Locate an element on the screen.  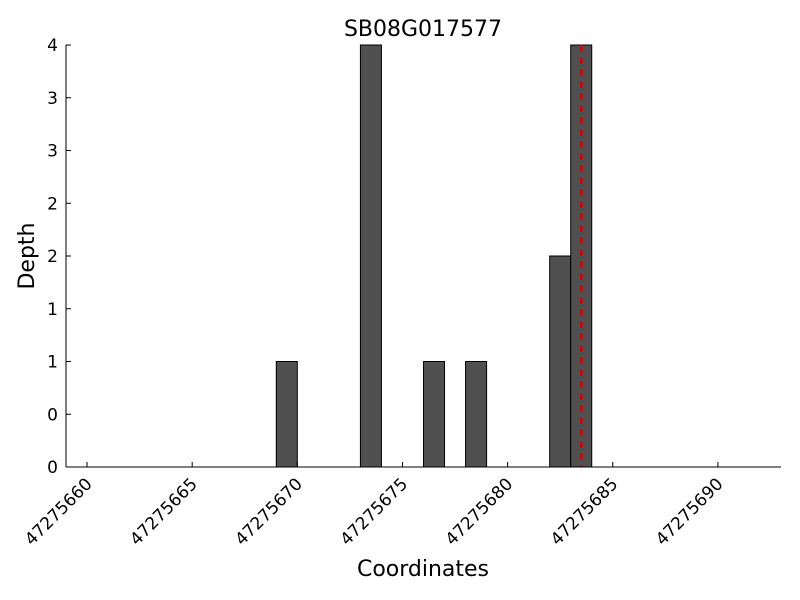
x-tick-label: 47275690 is located at coordinates (689, 511).